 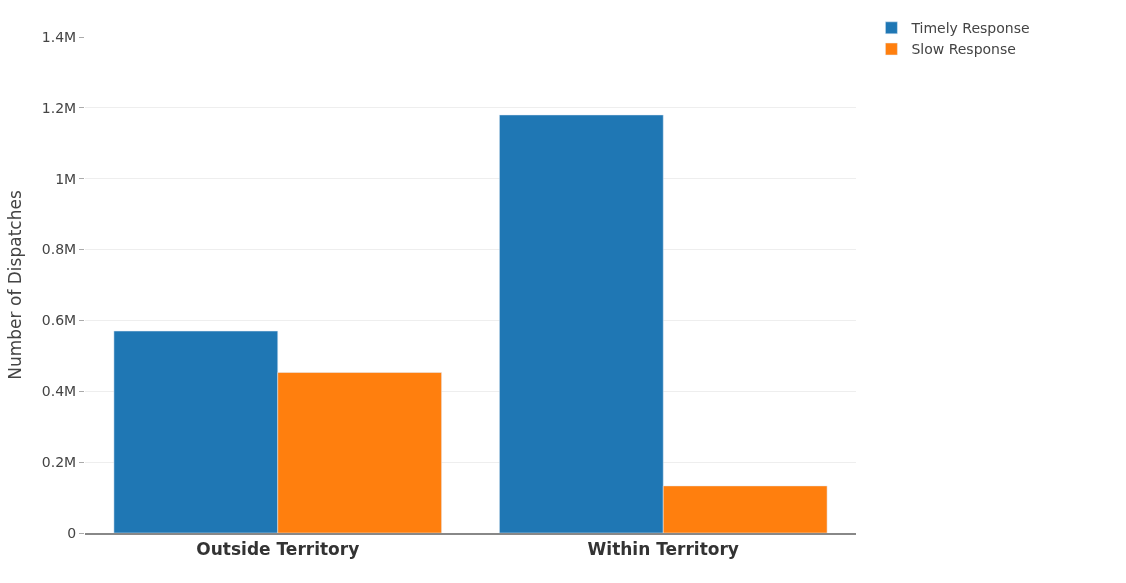 I want to click on y-tick-label: 0.8M, so click(x=59, y=249).